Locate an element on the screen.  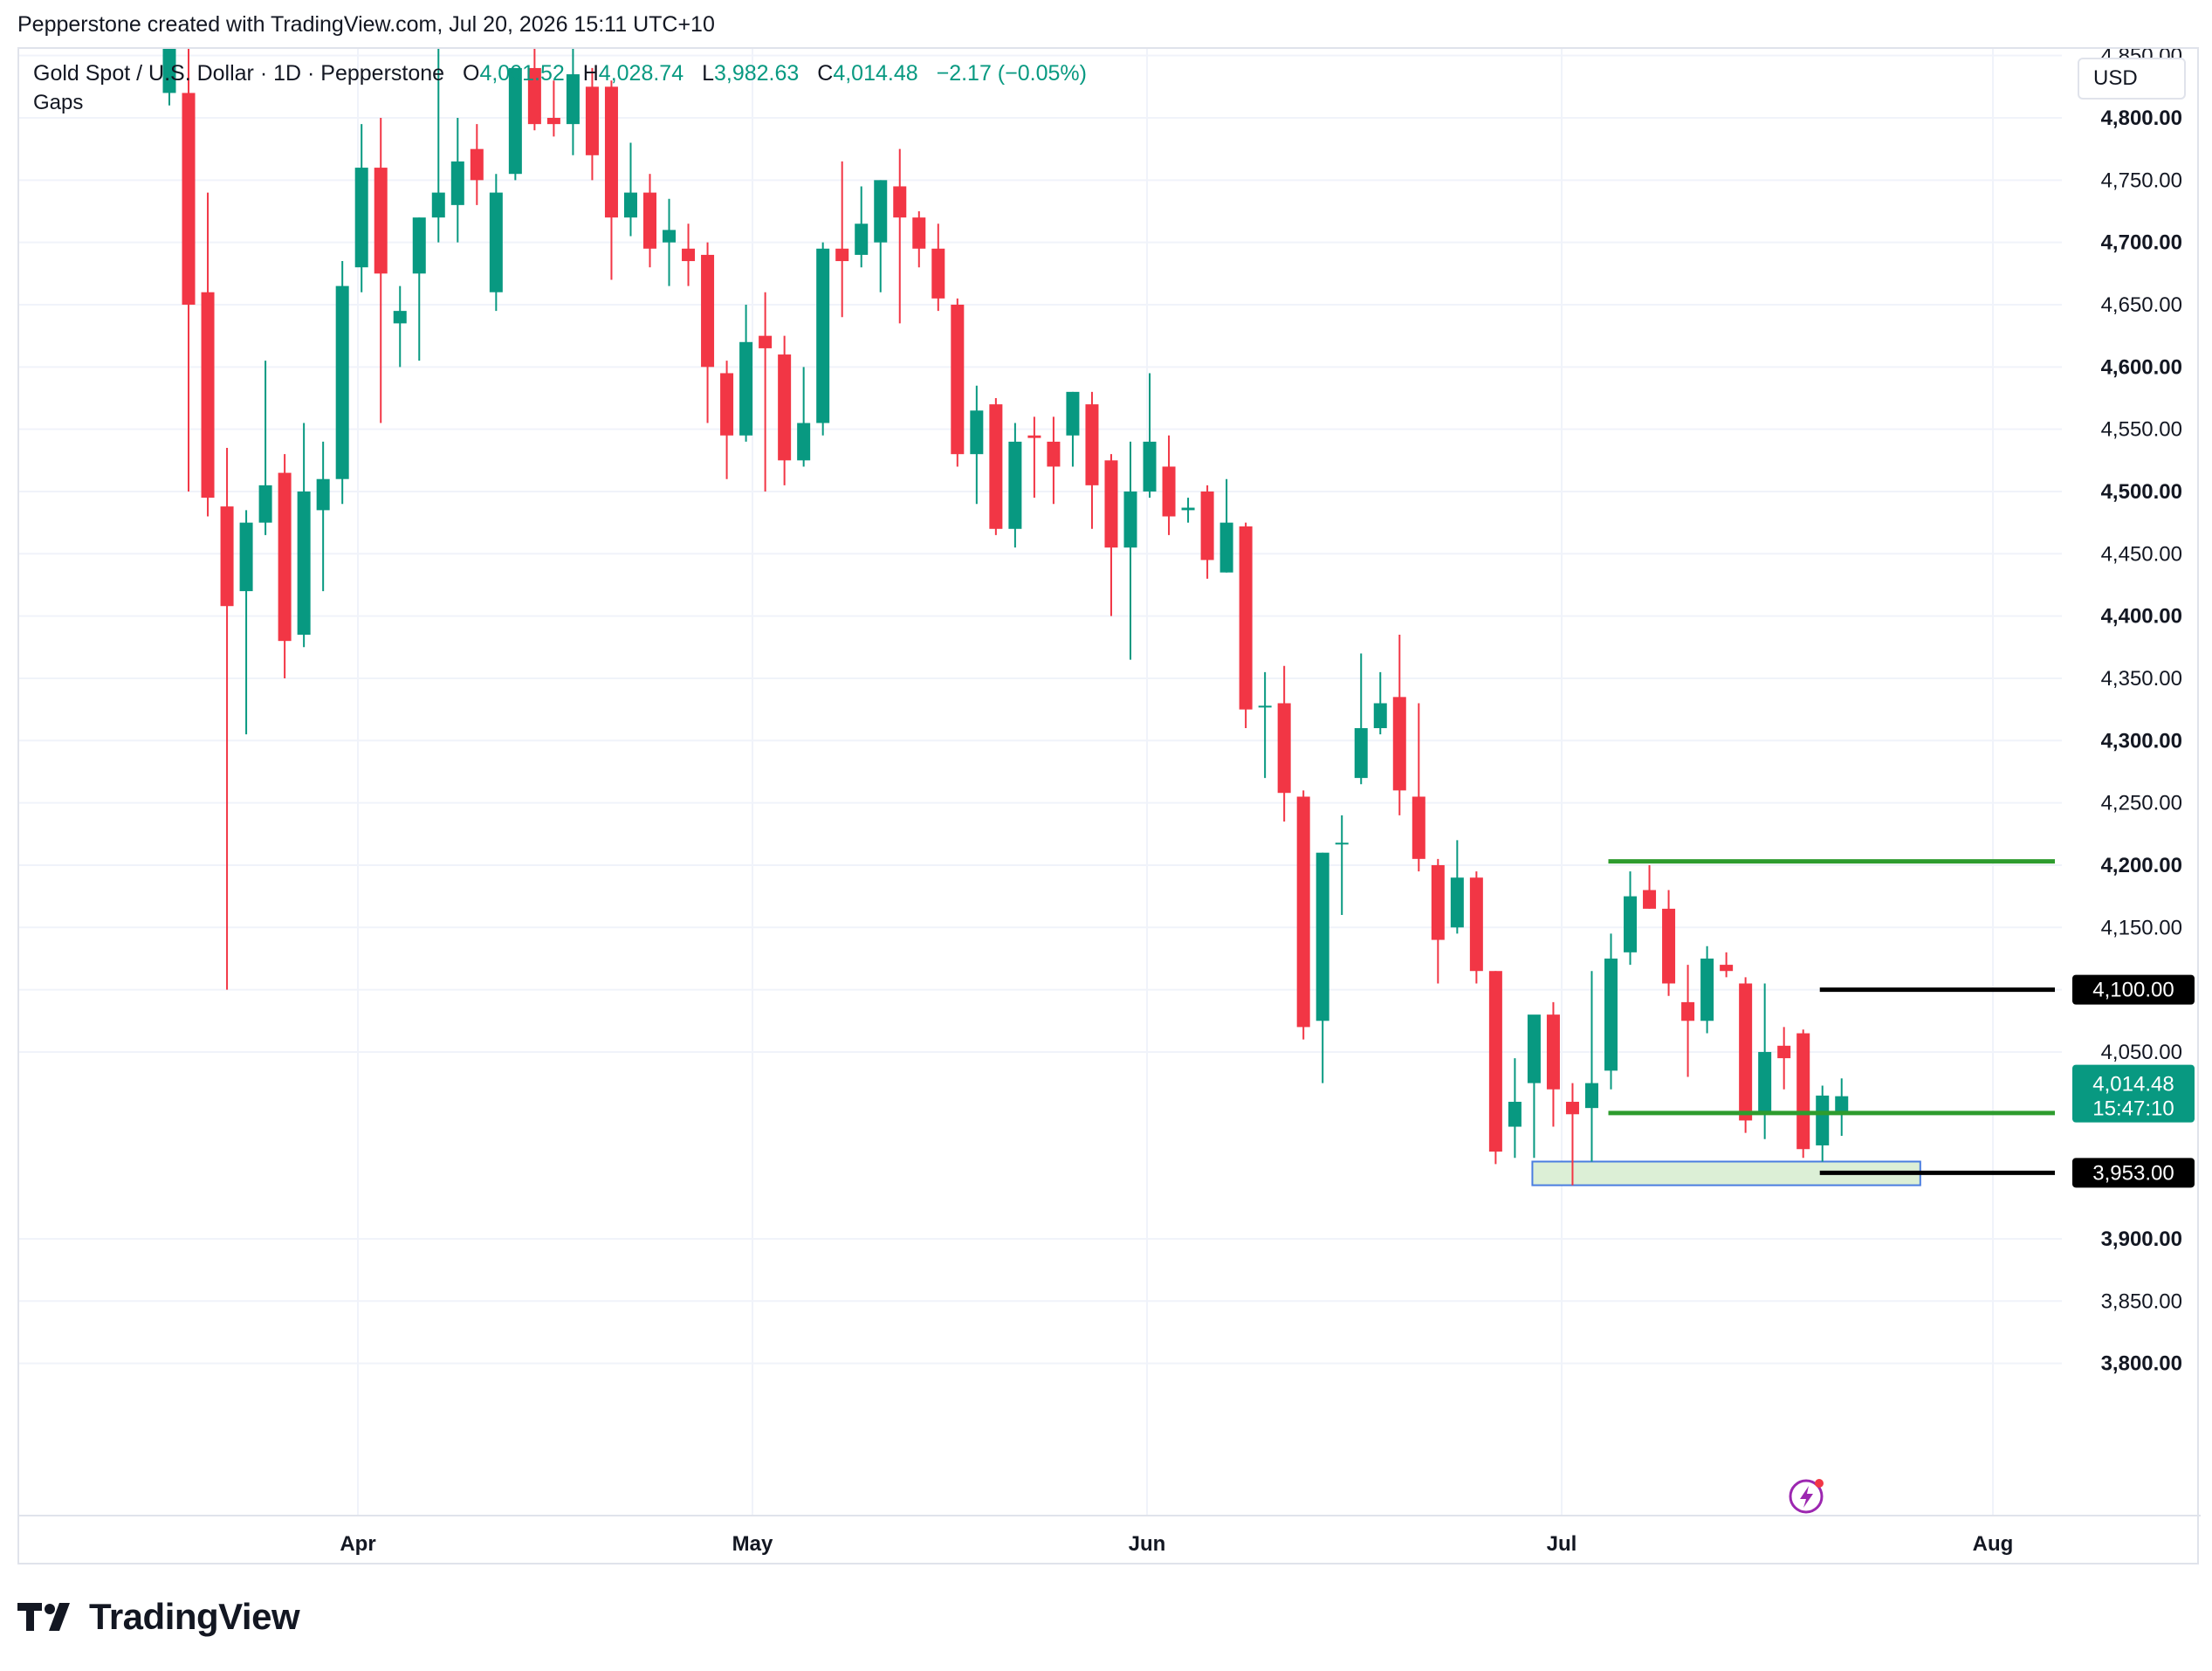
y-axis-tick-label: 4,750.00 is located at coordinates (2141, 180).